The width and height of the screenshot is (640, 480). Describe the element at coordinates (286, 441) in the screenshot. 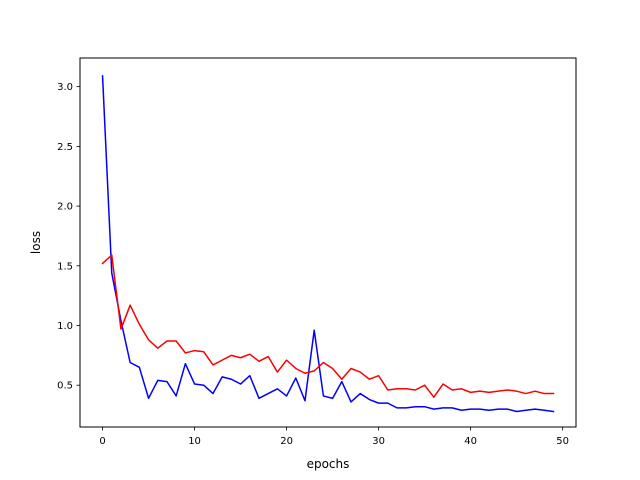

I see `x-tick-label: 20` at that location.